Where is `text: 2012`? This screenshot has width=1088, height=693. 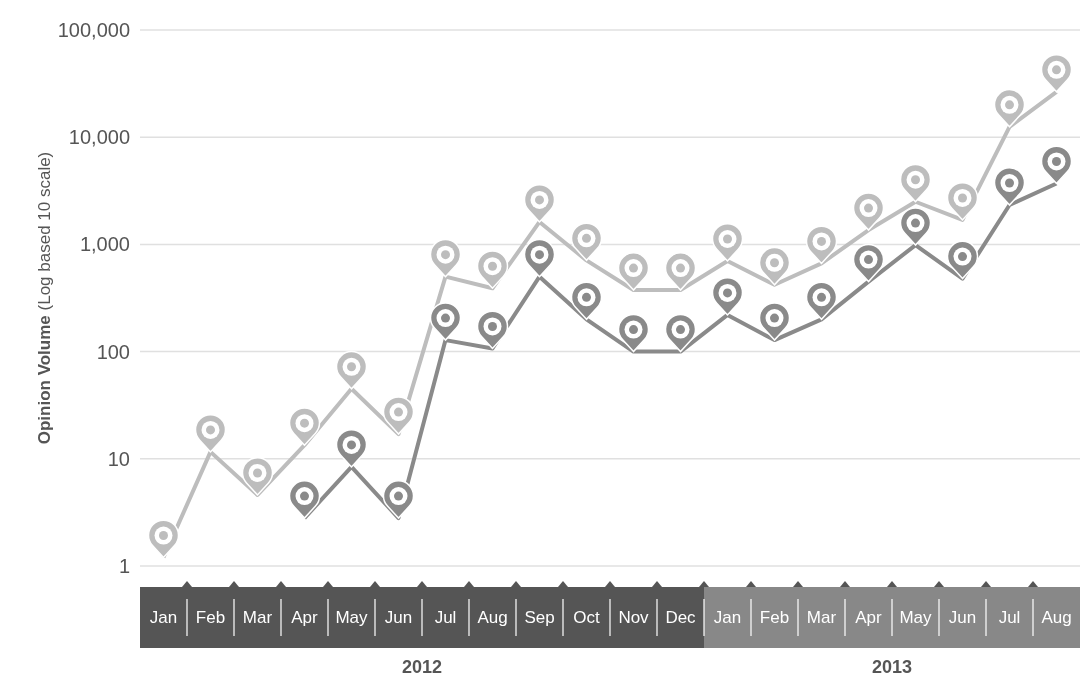
text: 2012 is located at coordinates (422, 666).